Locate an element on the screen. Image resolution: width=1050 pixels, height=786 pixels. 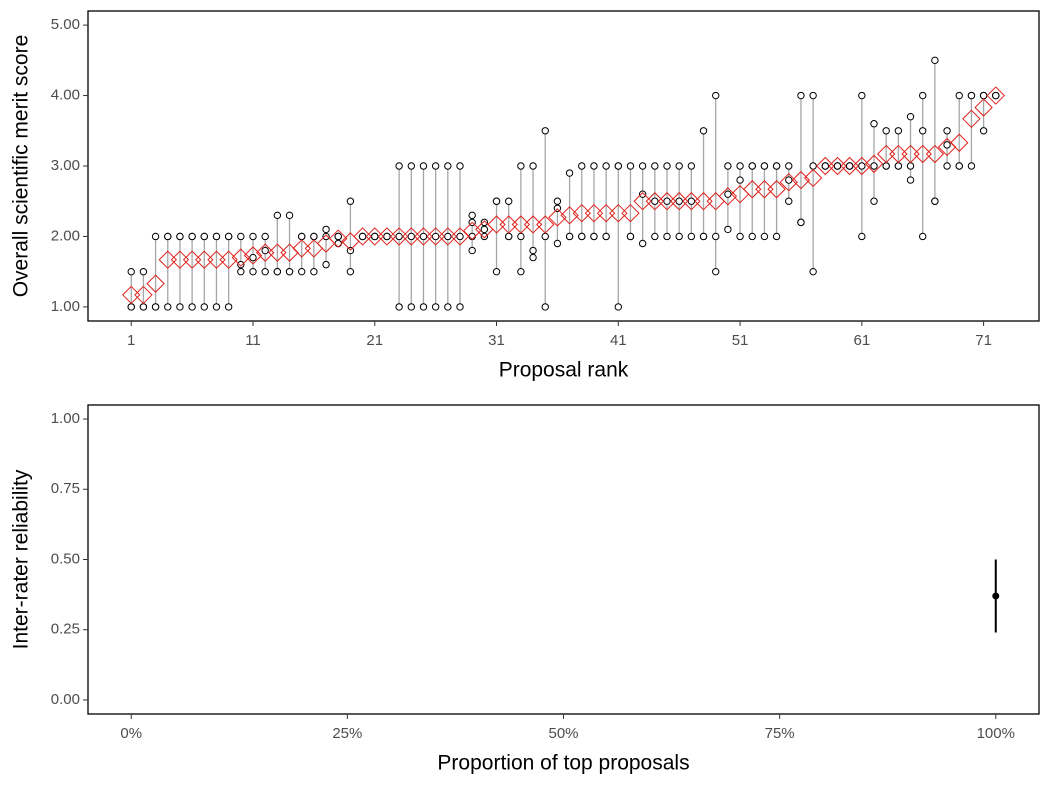
y-axis-title: Overall scientific merit score is located at coordinates (21, 166).